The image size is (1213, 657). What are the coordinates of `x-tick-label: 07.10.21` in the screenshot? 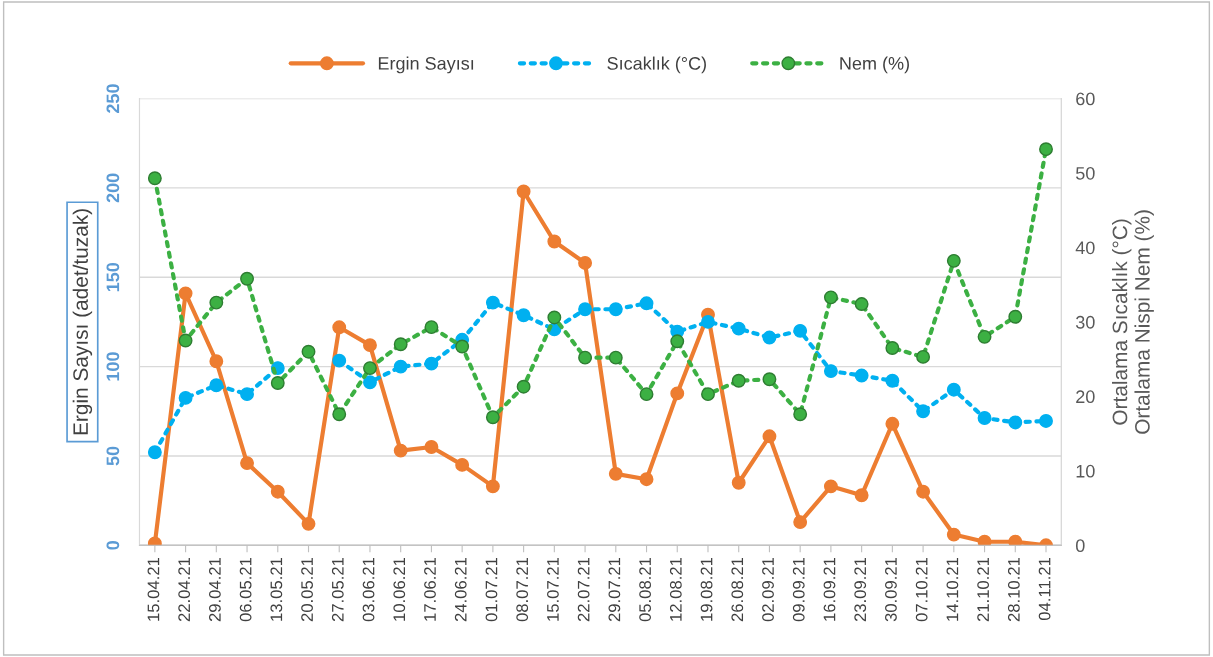 It's located at (921, 589).